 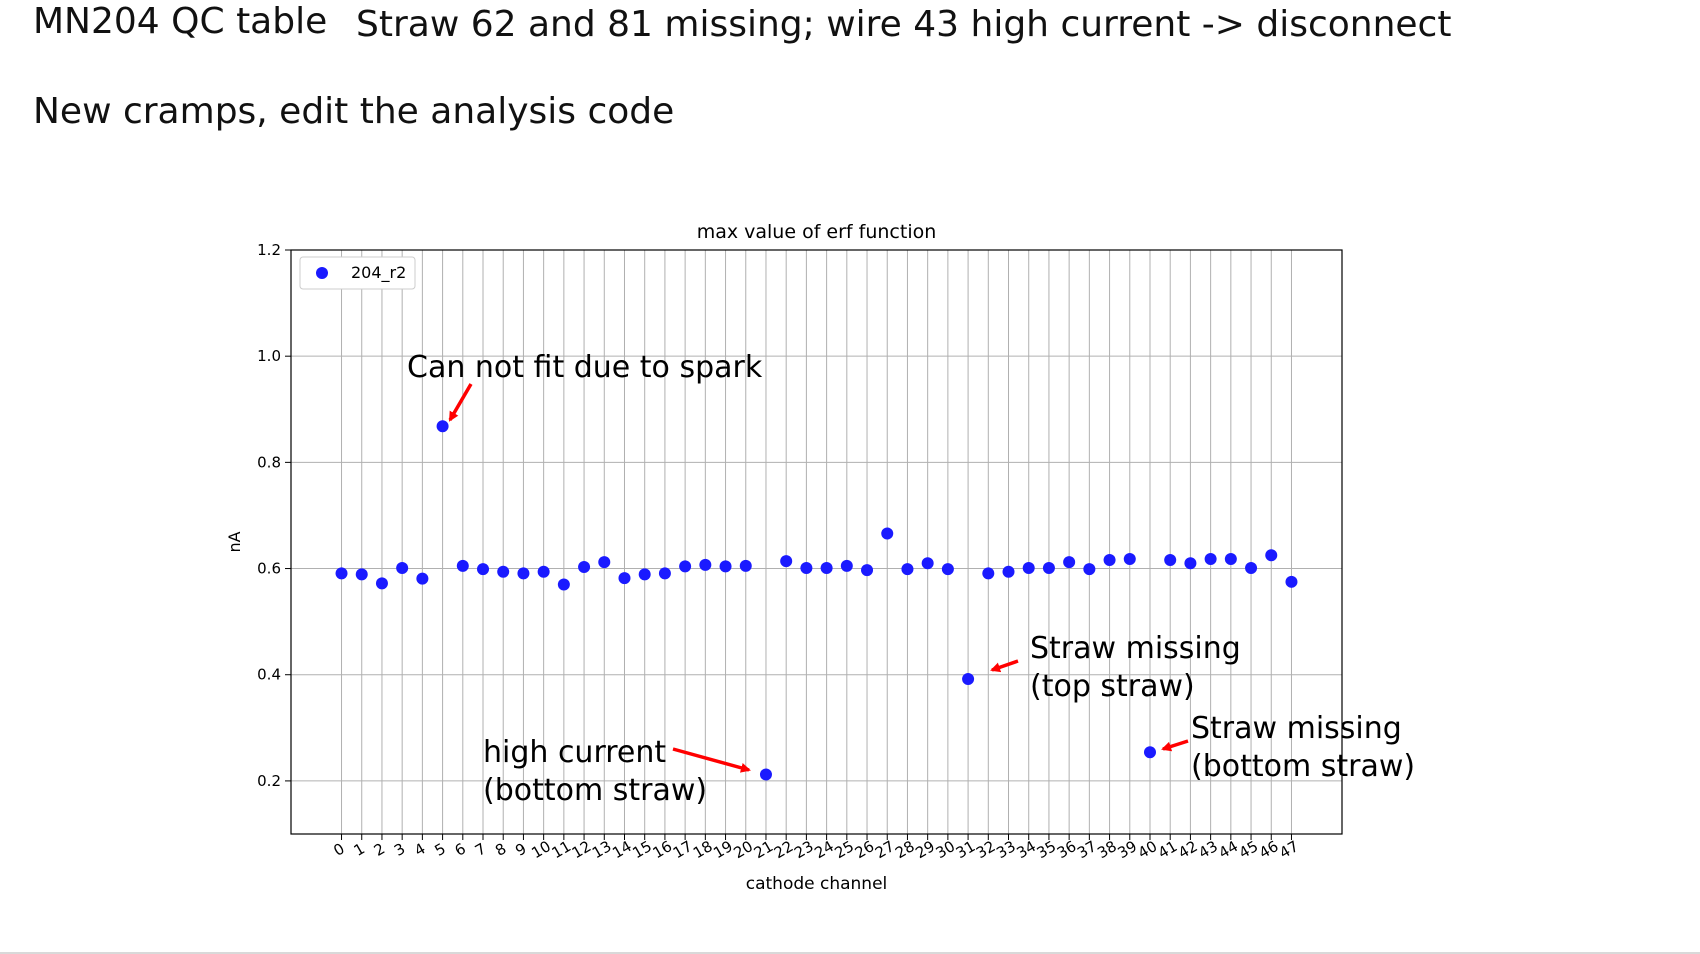 What do you see at coordinates (379, 849) in the screenshot?
I see `x-tick-label: 2` at bounding box center [379, 849].